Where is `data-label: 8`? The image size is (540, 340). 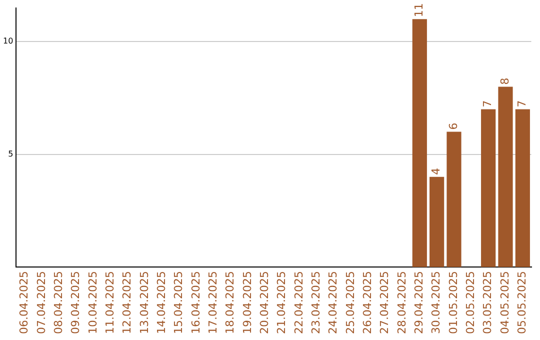 data-label: 8 is located at coordinates (505, 81).